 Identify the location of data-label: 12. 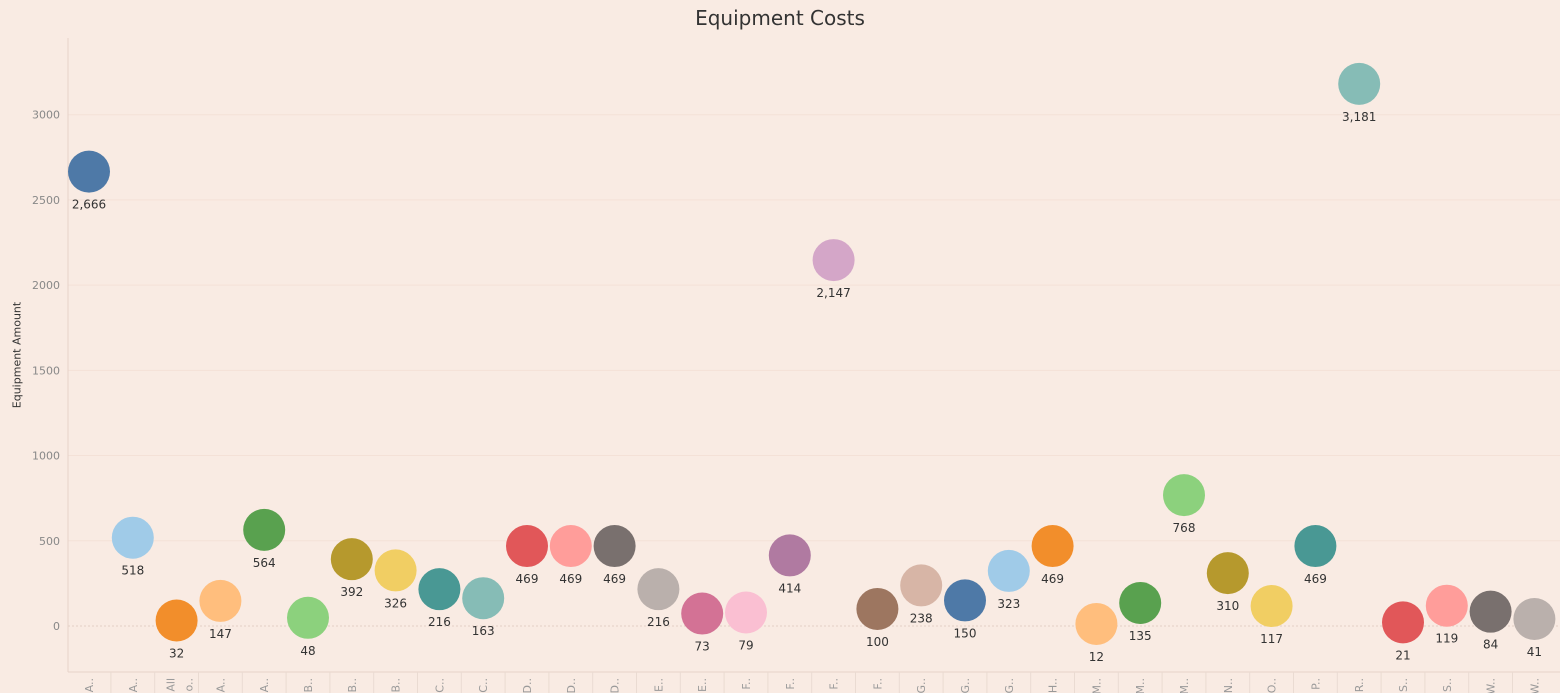
(1096, 657).